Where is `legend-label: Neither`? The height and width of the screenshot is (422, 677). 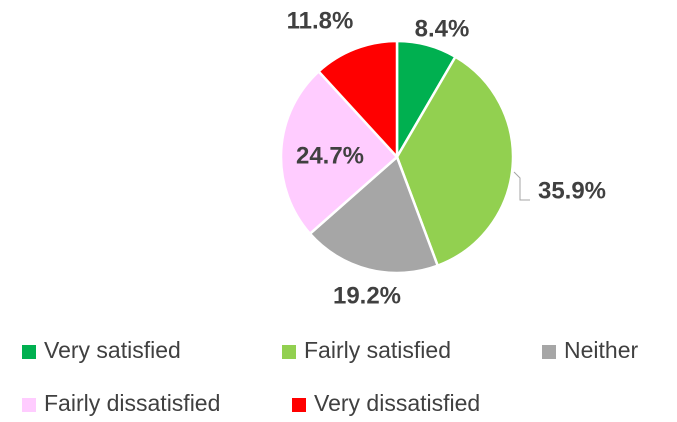 legend-label: Neither is located at coordinates (601, 350).